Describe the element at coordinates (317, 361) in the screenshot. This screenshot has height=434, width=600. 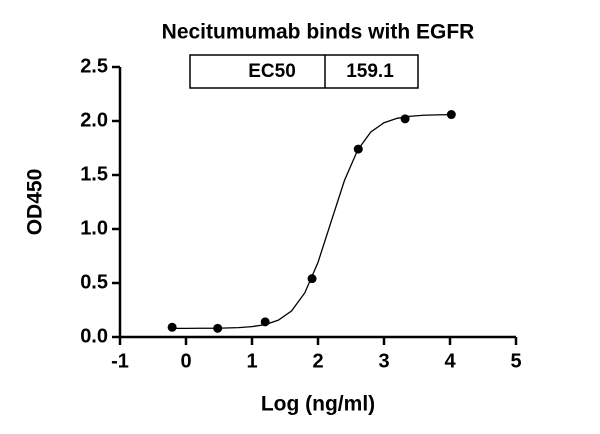
I see `x-tick-label: 2` at that location.